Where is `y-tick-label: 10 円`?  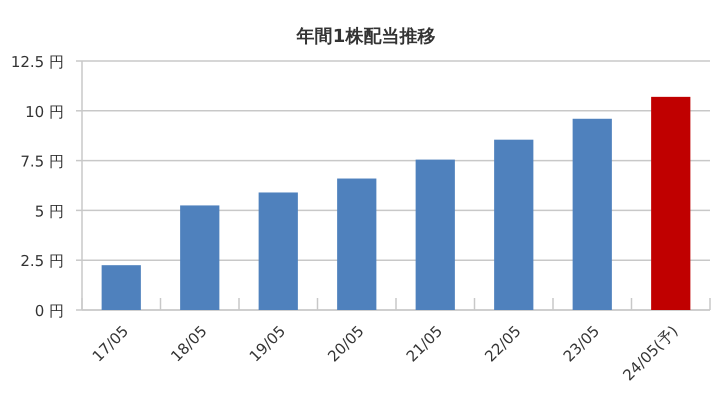
y-tick-label: 10 円 is located at coordinates (44, 111).